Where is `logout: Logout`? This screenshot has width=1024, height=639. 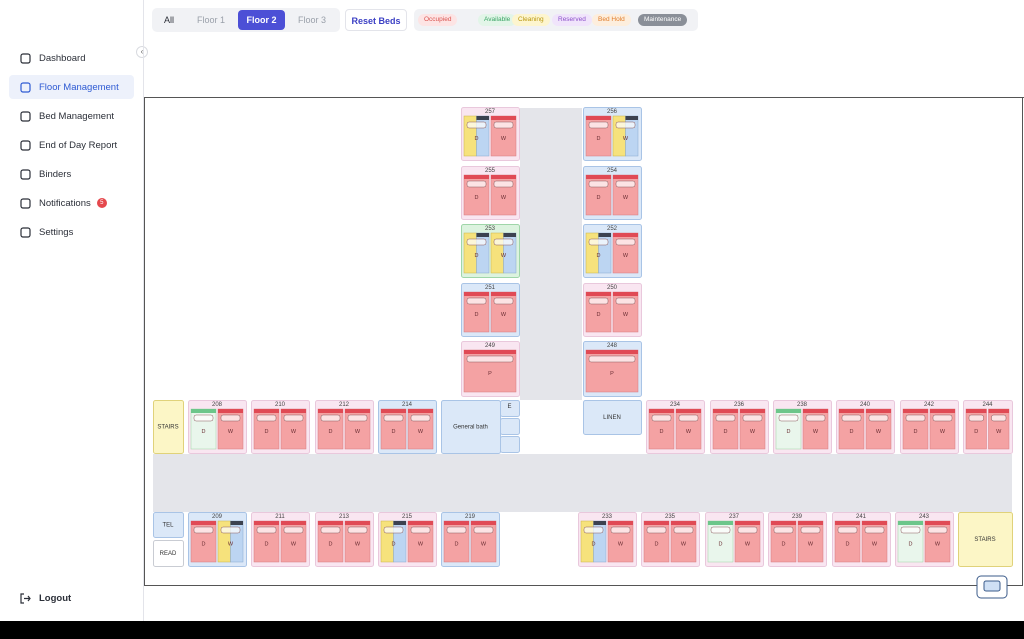
logout: Logout is located at coordinates (71, 598).